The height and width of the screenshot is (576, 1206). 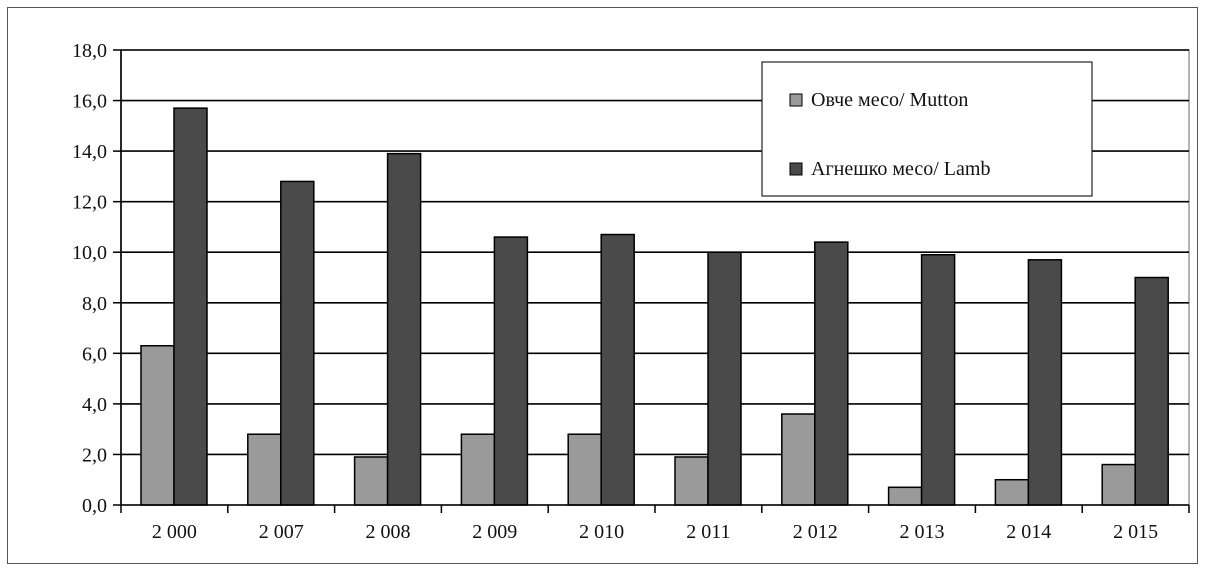 I want to click on legend: Овче месо/ Mutton Агнешко месо/ Lamb, so click(x=927, y=129).